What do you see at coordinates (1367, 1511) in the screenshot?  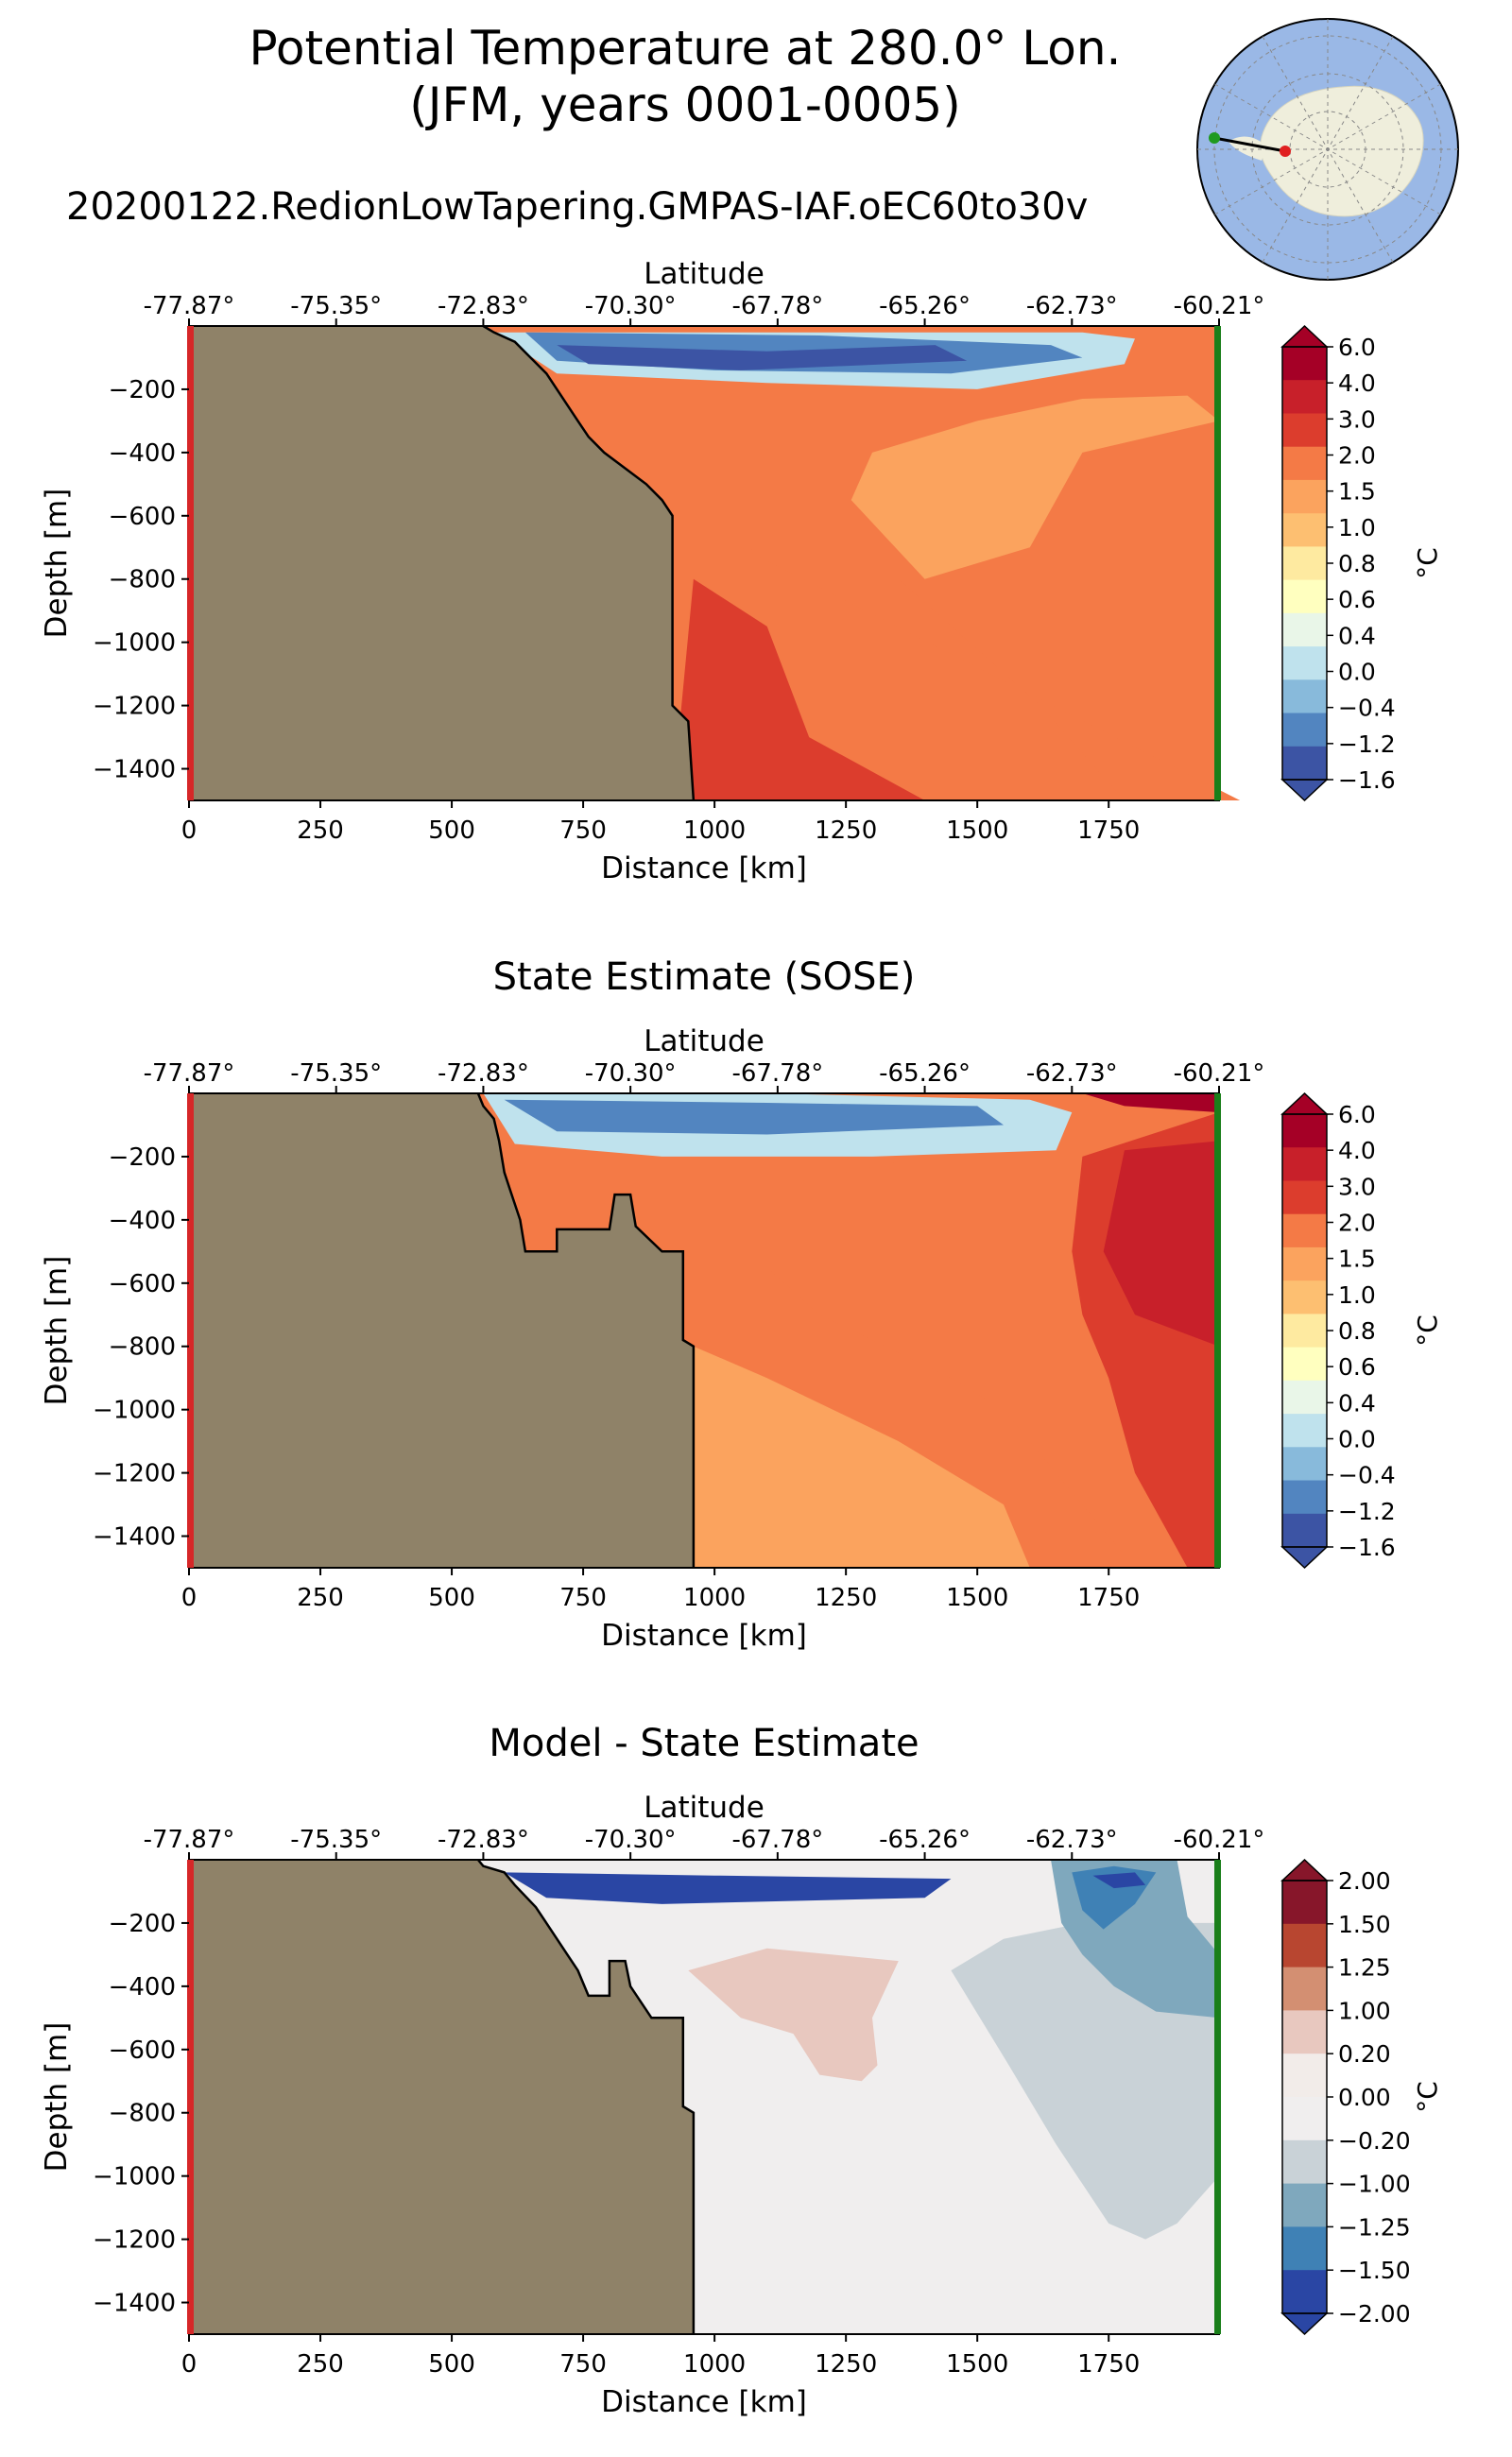 I see `colorbar-tick-label: −1.2` at bounding box center [1367, 1511].